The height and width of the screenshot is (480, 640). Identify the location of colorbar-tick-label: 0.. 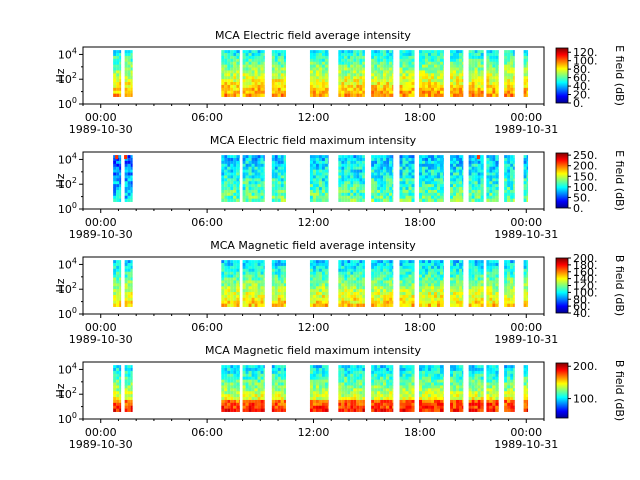
(578, 208).